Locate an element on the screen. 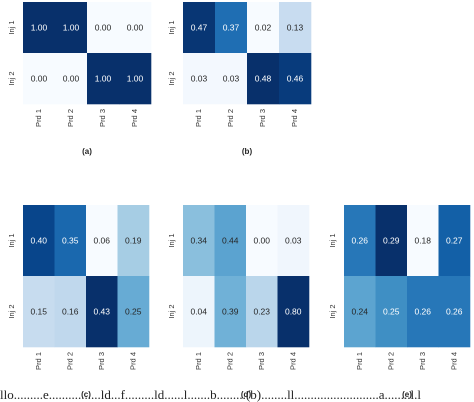  cell-value-label: 0.46 is located at coordinates (295, 79).